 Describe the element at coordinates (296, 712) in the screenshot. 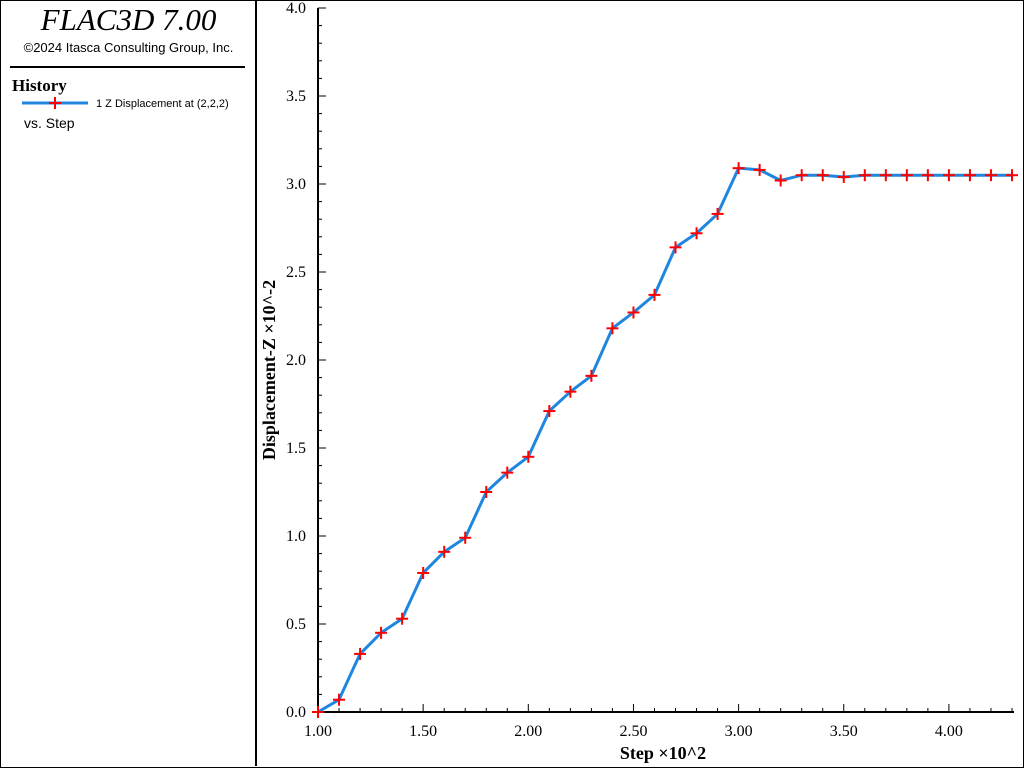

I see `y-tick-label: 0.0` at that location.